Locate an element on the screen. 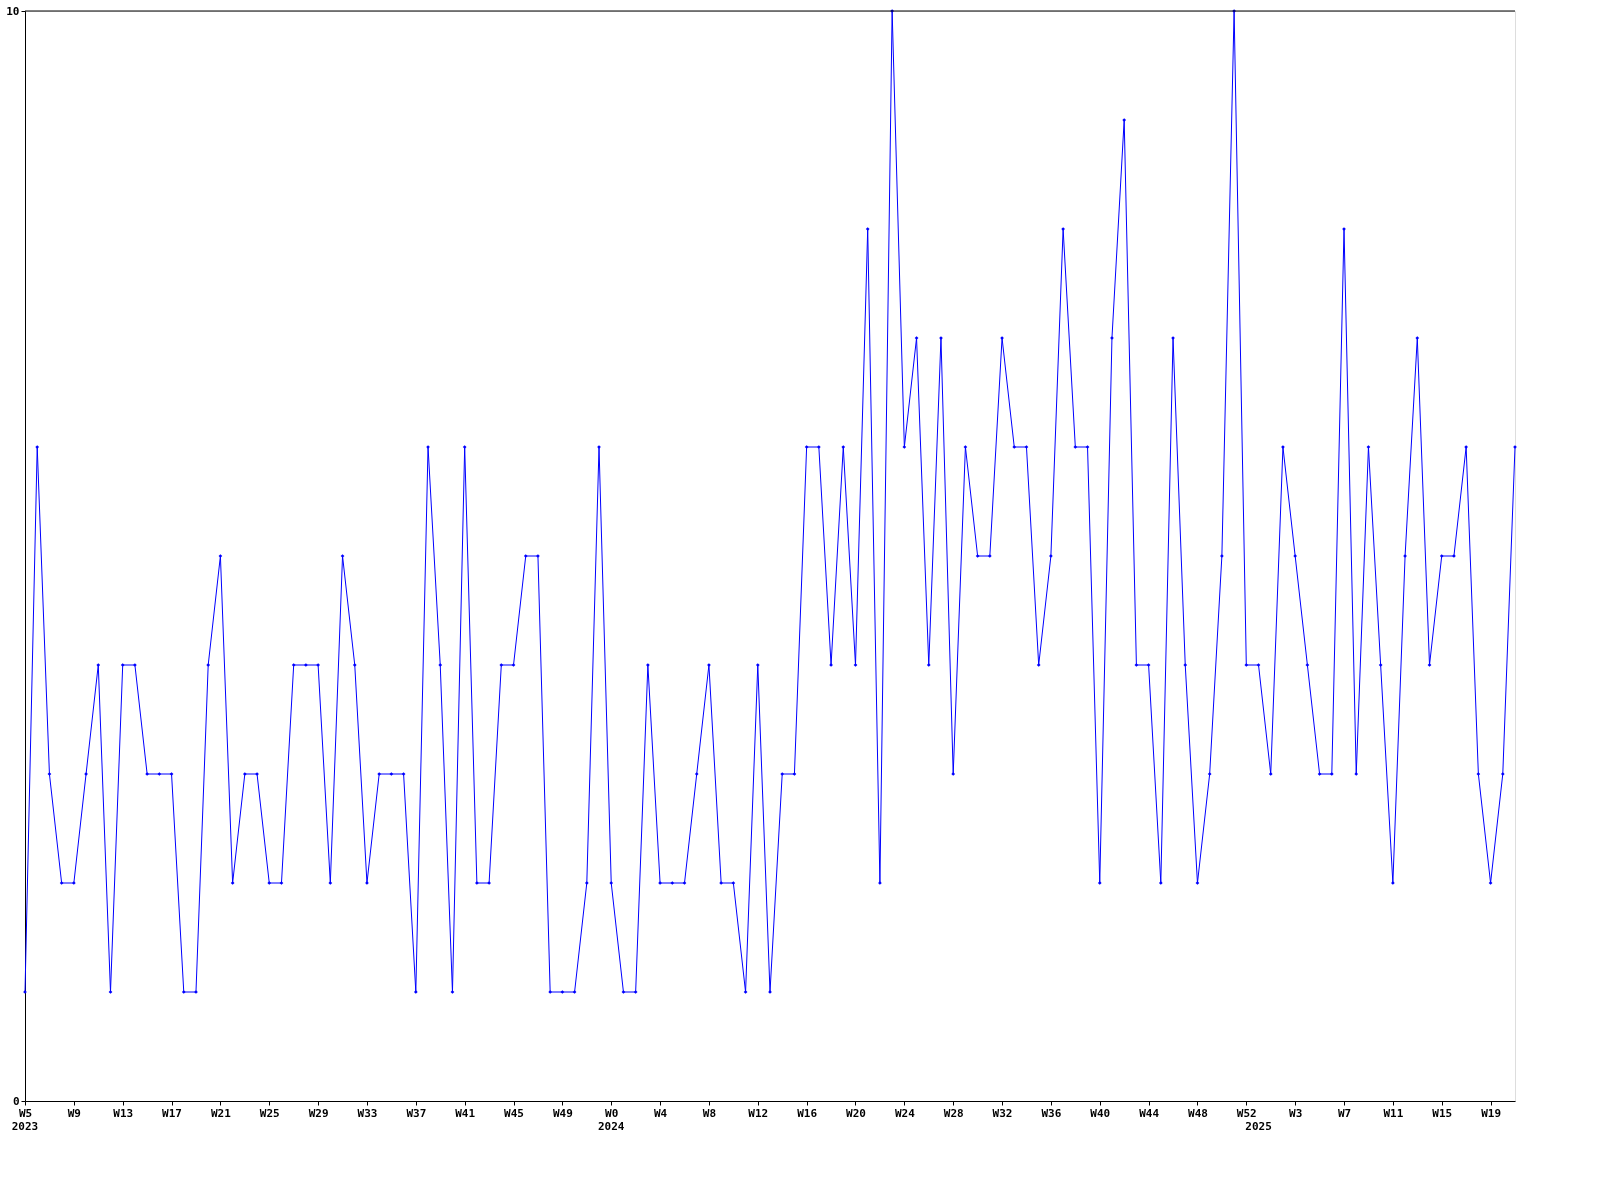 The width and height of the screenshot is (1600, 1200). x-tick-label: W8 is located at coordinates (709, 1113).